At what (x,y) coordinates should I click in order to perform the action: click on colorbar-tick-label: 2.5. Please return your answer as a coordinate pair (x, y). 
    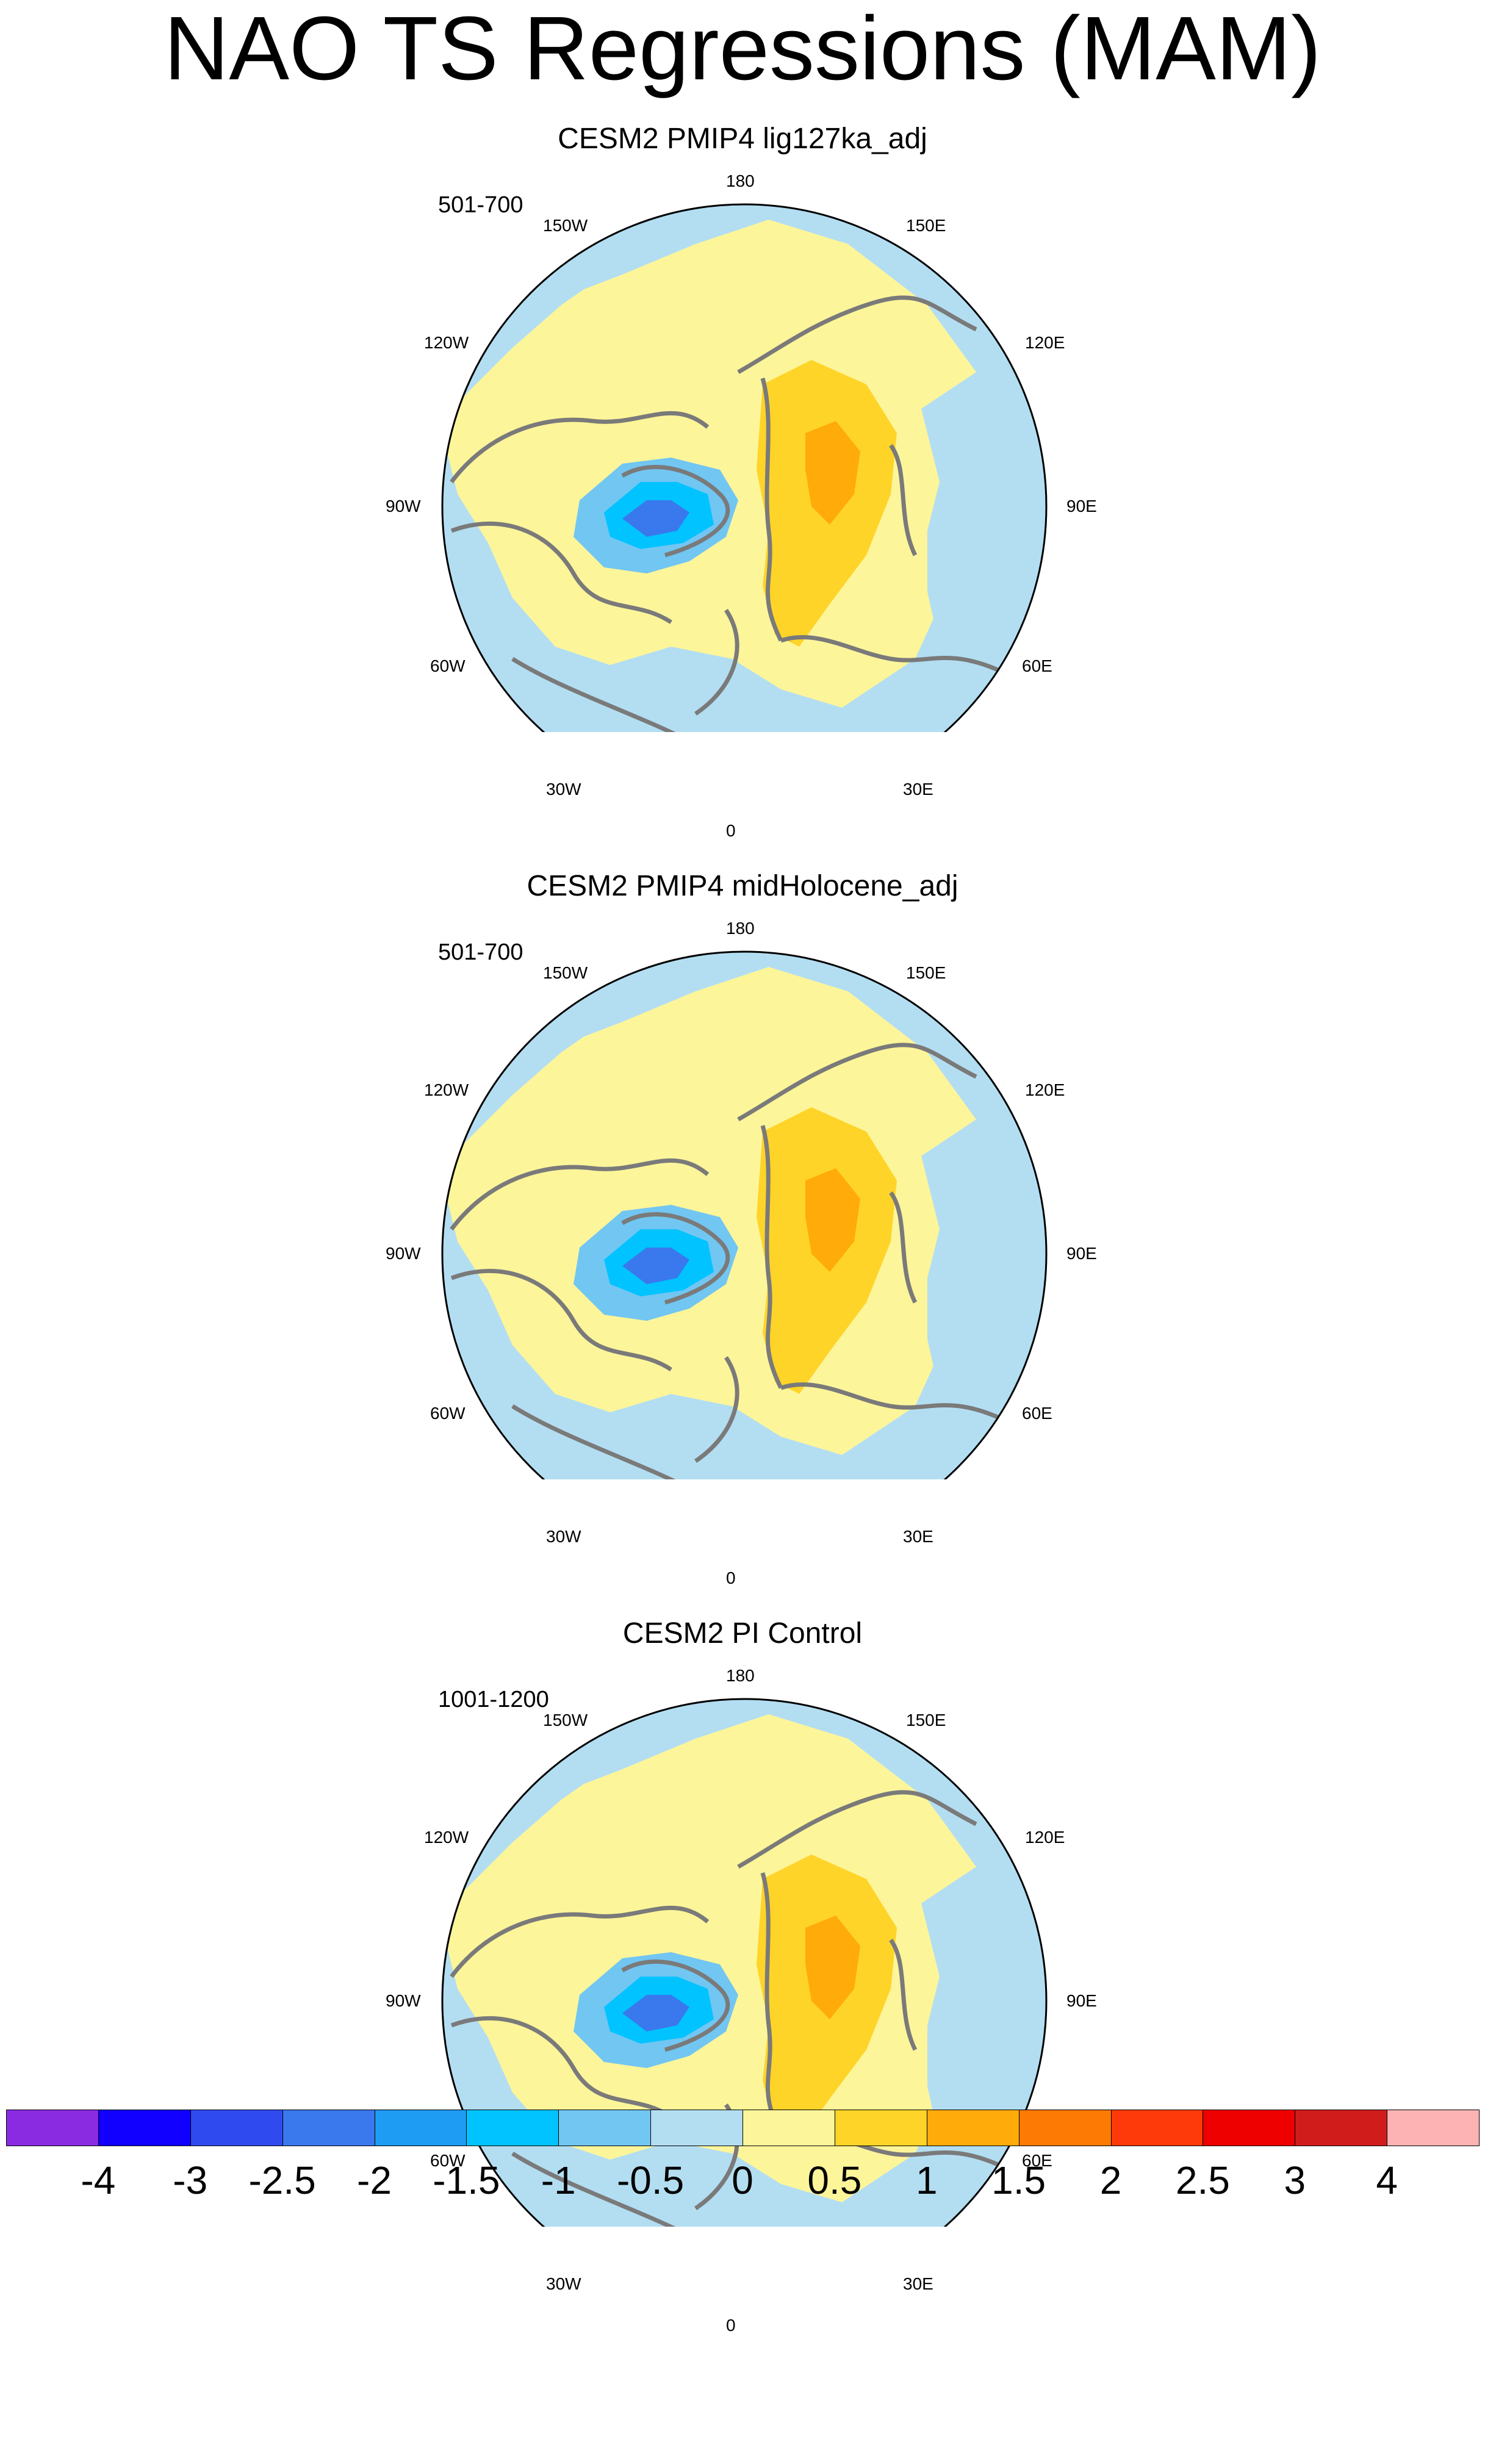
    Looking at the image, I should click on (1203, 2180).